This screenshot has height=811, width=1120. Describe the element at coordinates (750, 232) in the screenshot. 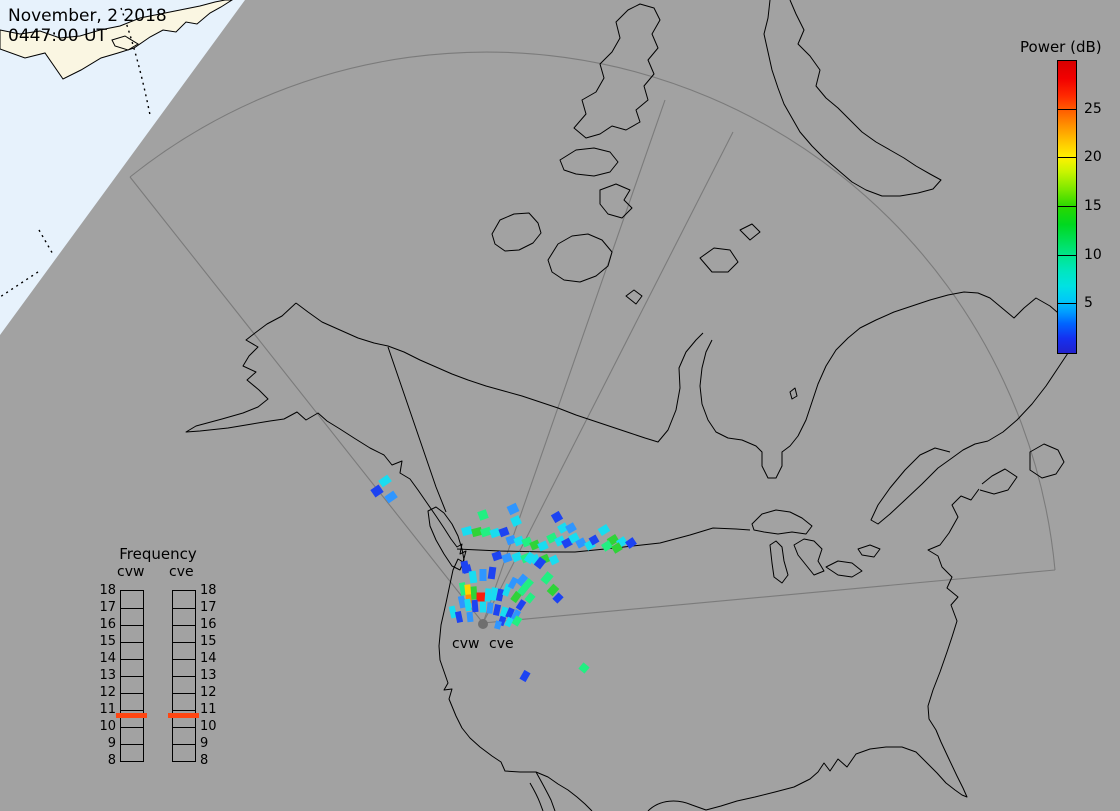

I see `island-foxe` at that location.